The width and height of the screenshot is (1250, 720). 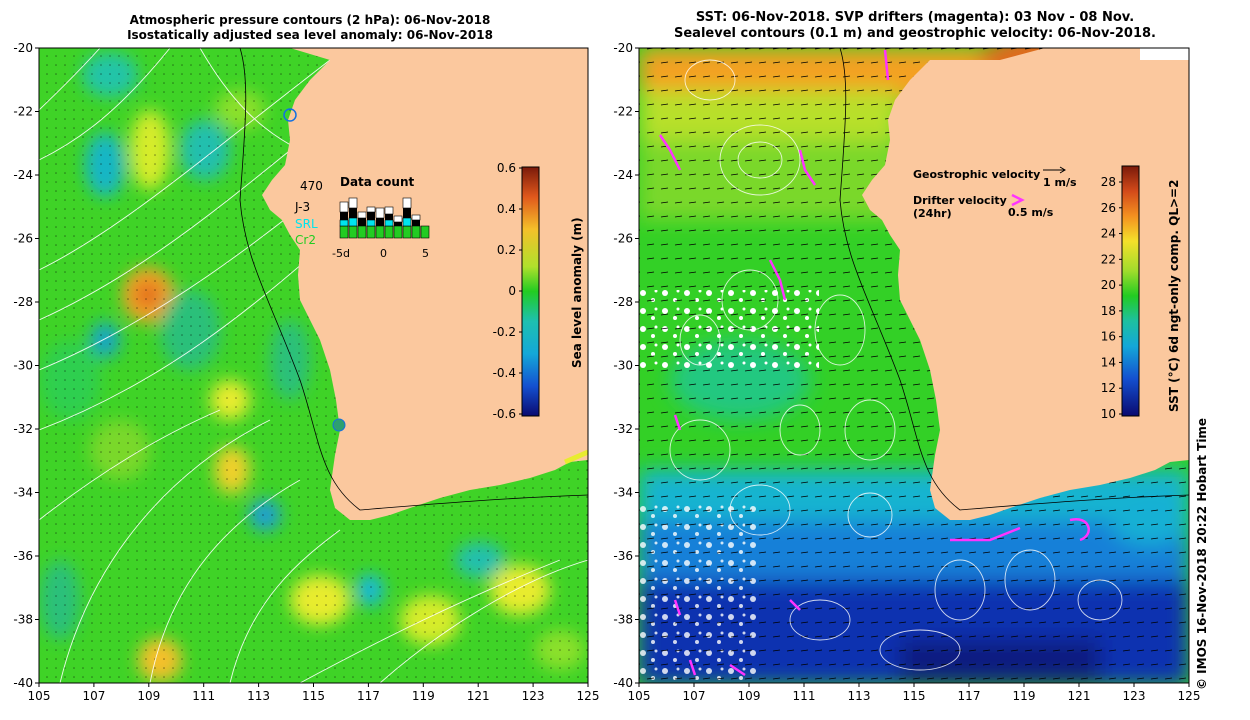 What do you see at coordinates (23, 239) in the screenshot?
I see `left-y-tick--26: -26` at bounding box center [23, 239].